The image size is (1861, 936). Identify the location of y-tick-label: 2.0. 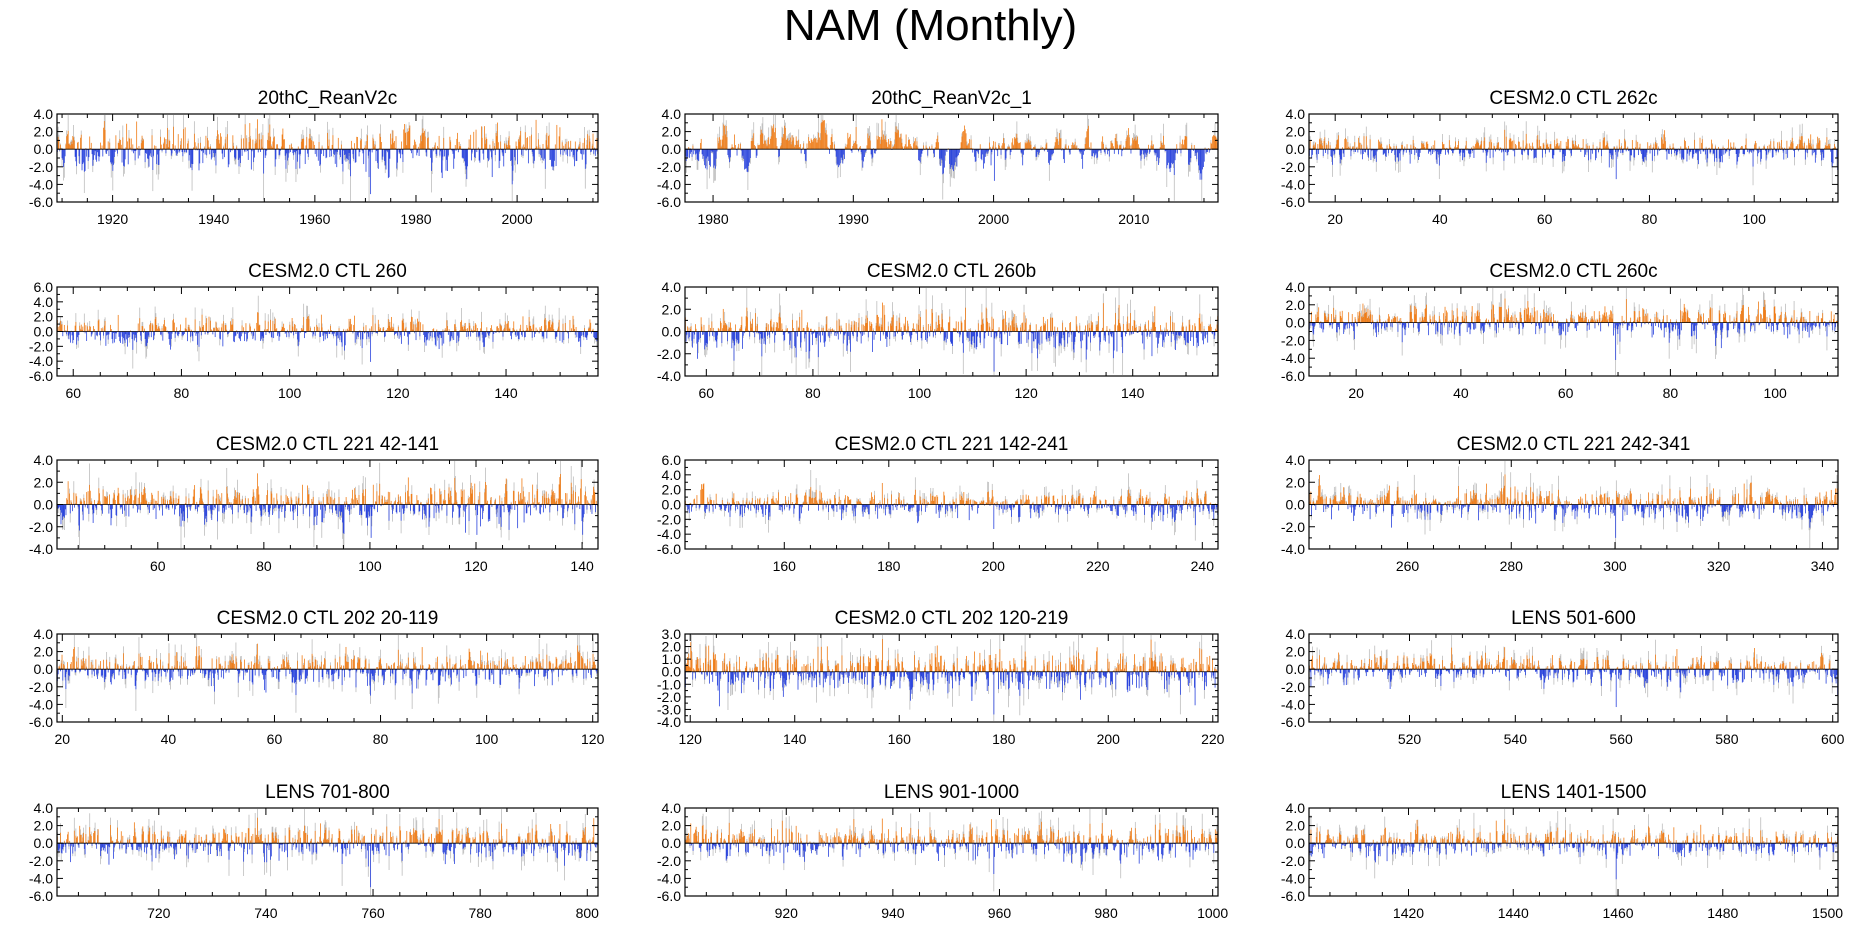
(44, 132).